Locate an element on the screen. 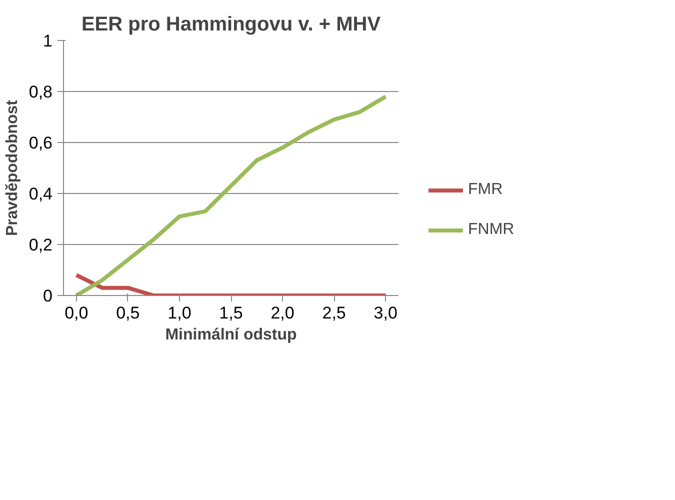 This screenshot has width=675, height=500. x-tick-label: 3,0 is located at coordinates (386, 313).